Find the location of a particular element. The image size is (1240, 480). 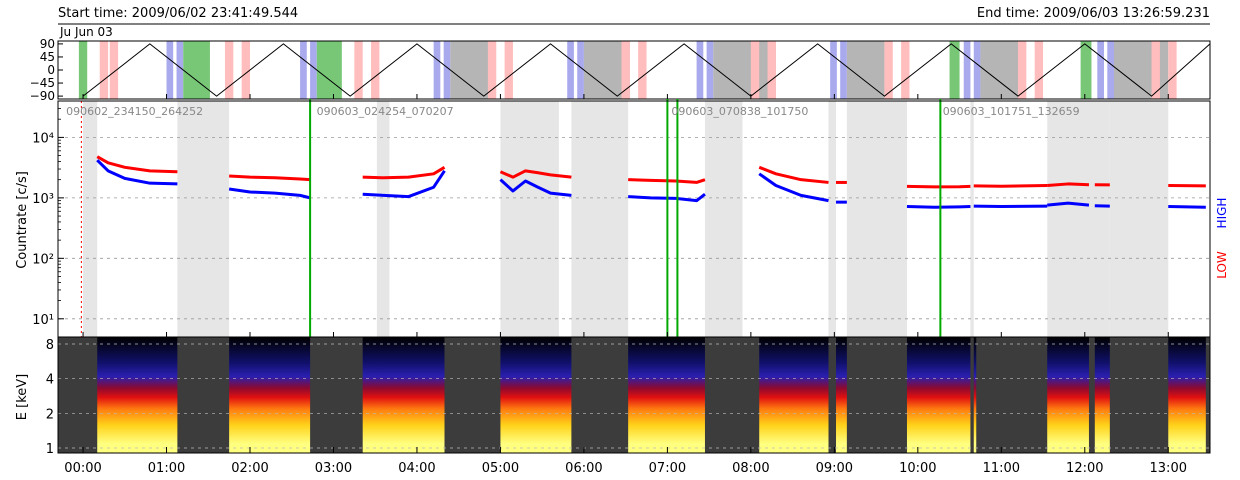

time-xtick-label: 00:00 is located at coordinates (82, 468).